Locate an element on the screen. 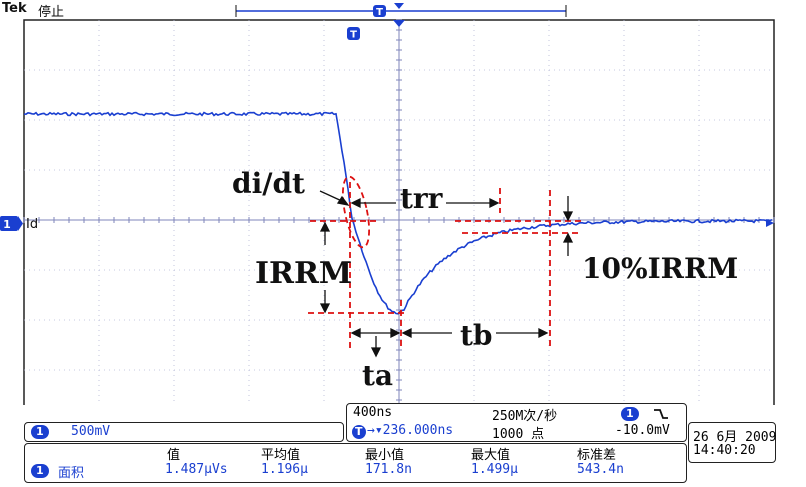 Image resolution: width=806 pixels, height=487 pixels. measurement-header-max: 最大值 is located at coordinates (491, 455).